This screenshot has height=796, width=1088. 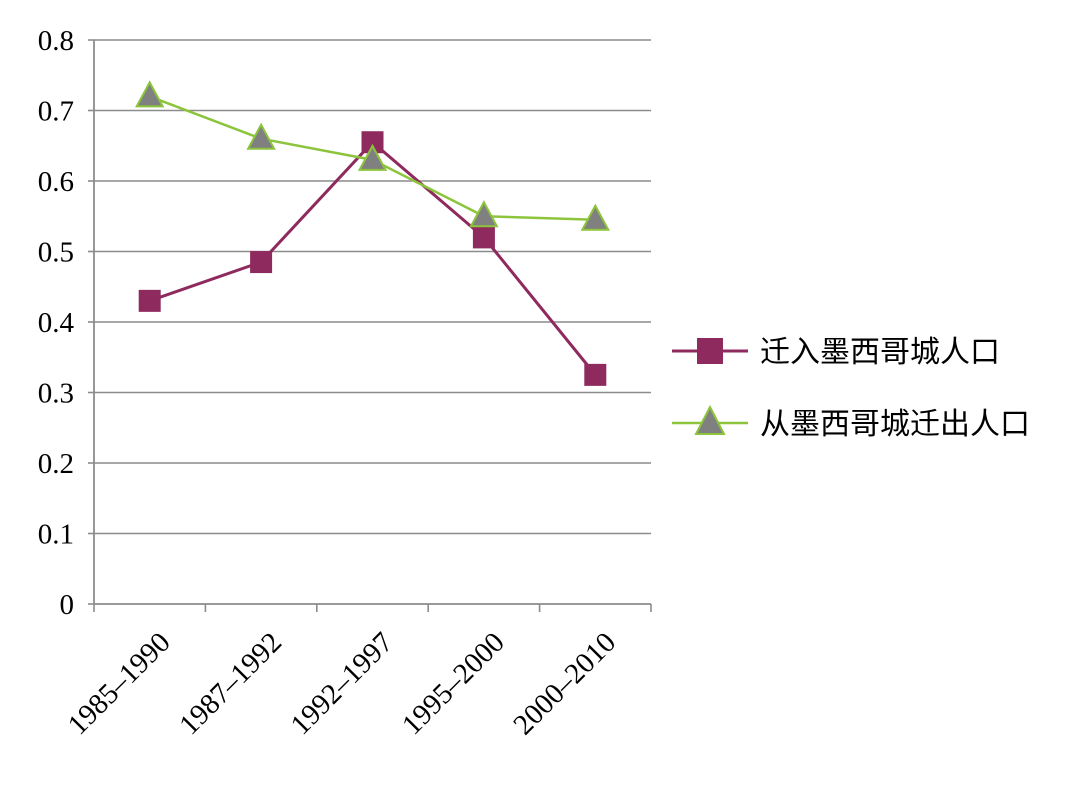 I want to click on series-line, so click(x=373, y=258).